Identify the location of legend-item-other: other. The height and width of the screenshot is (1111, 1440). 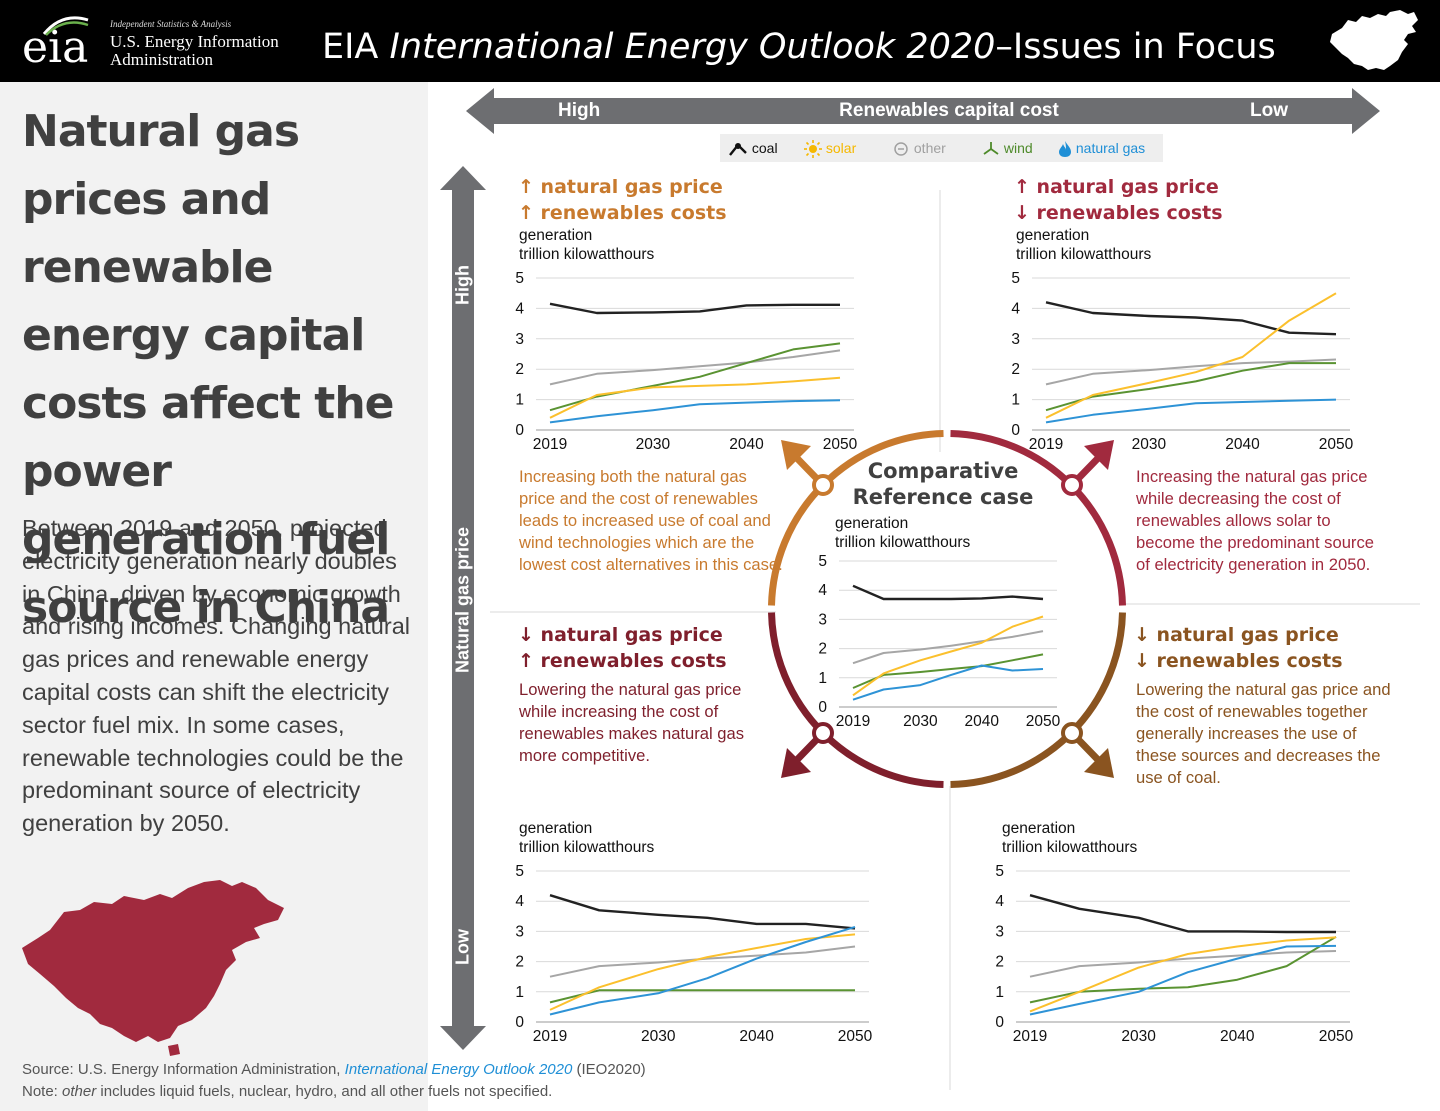
(919, 148).